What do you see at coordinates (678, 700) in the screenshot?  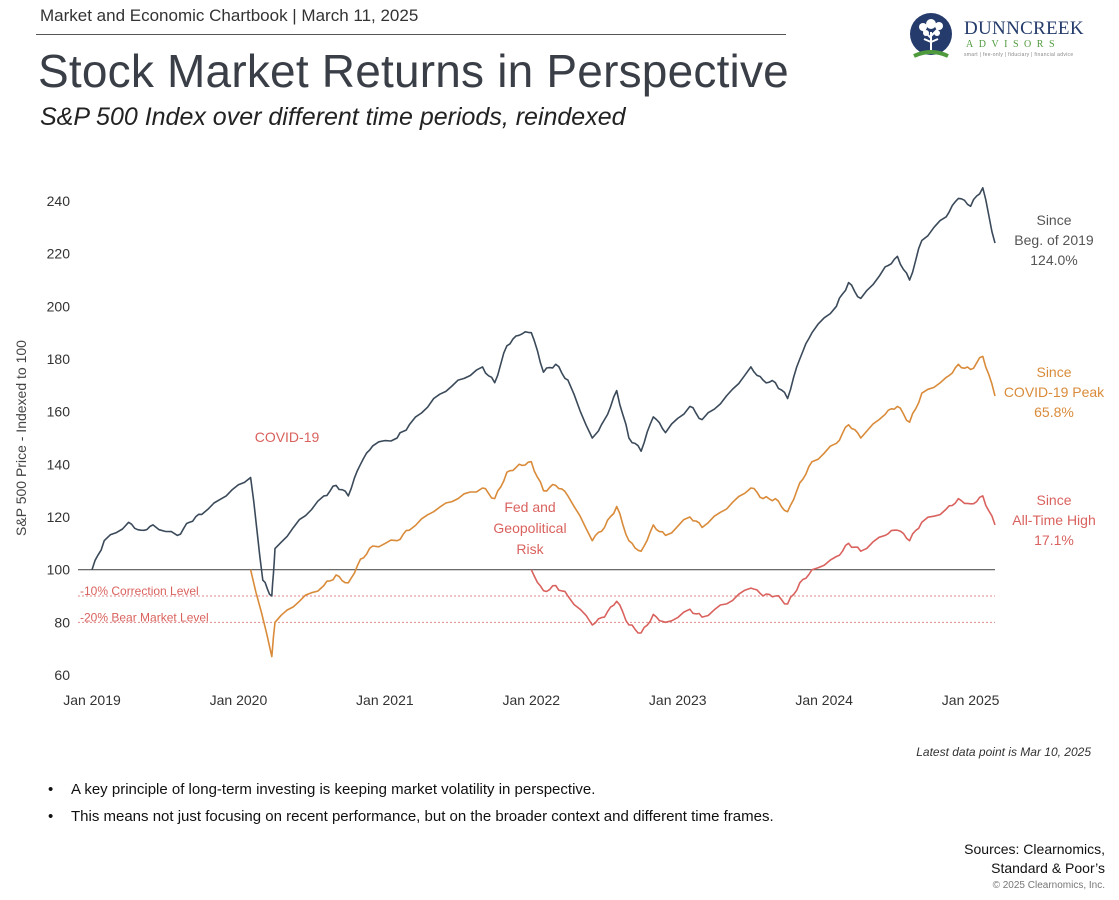 I see `x-tick-label: Jan 2023` at bounding box center [678, 700].